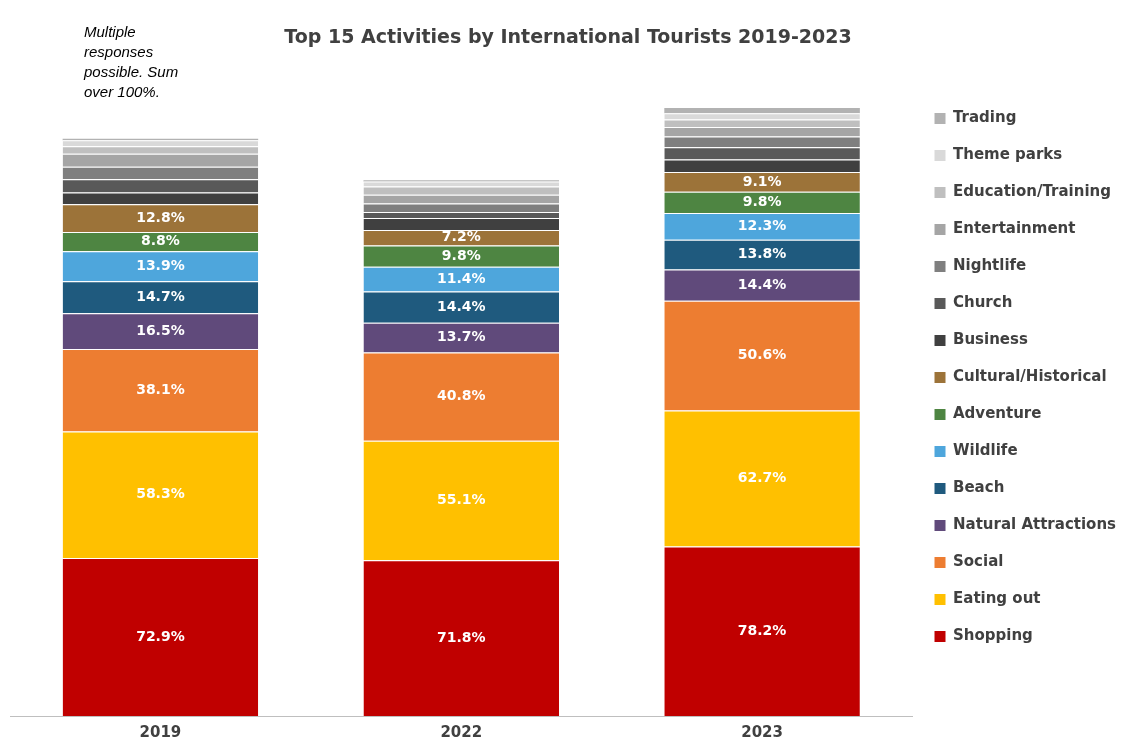 The image size is (1131, 750). Describe the element at coordinates (132, 62) in the screenshot. I see `text: Multiple responses possible. Sum over 100%.` at that location.